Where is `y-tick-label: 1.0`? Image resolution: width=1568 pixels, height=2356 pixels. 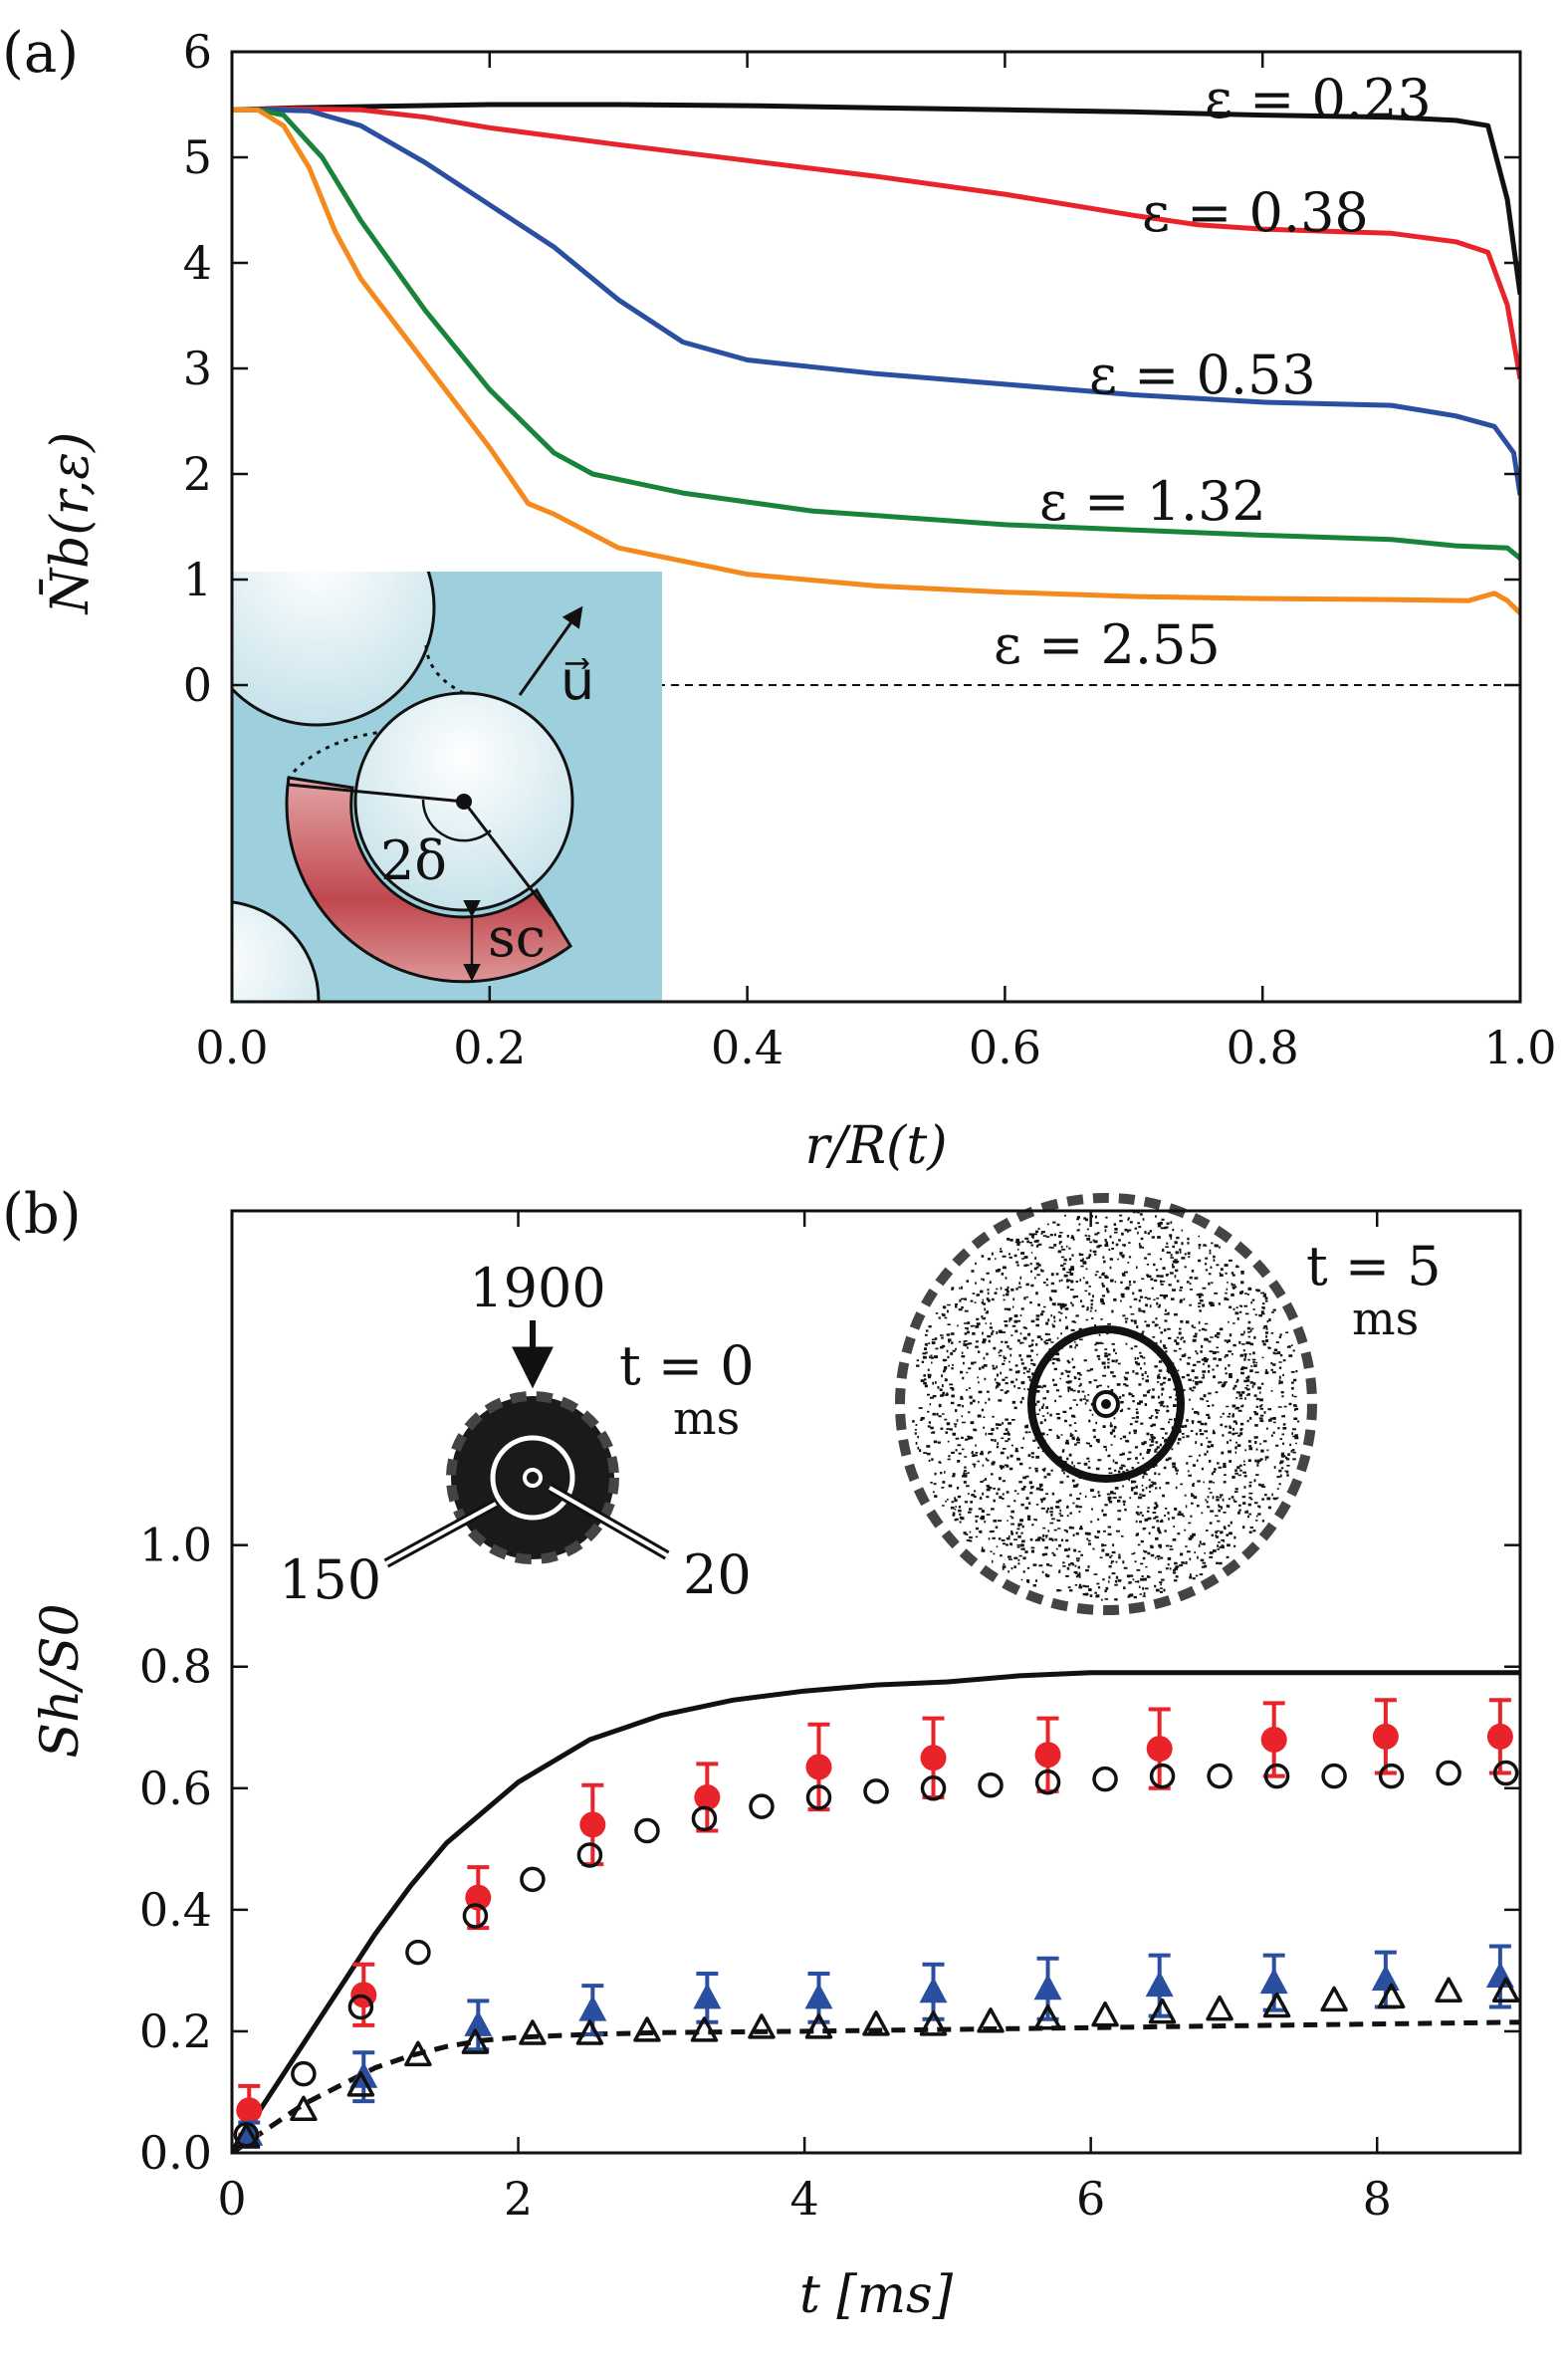
y-tick-label: 1.0 is located at coordinates (176, 1545).